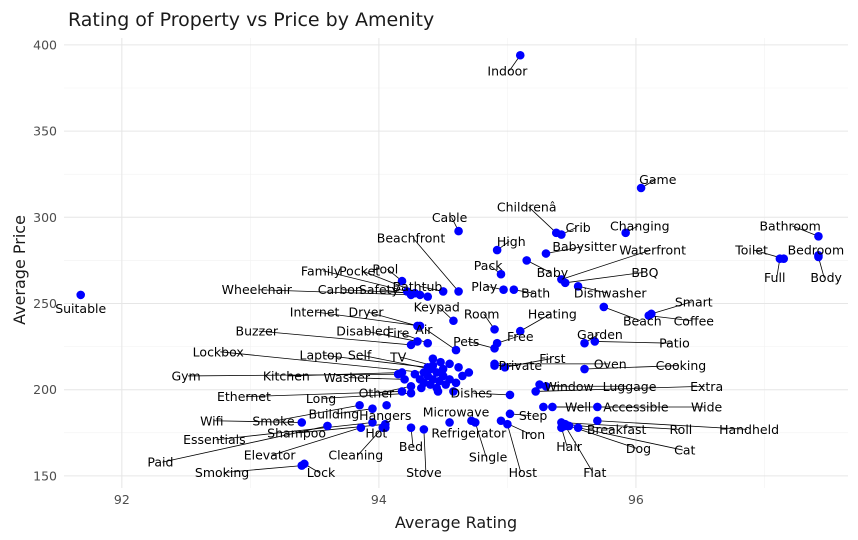 The width and height of the screenshot is (858, 540). What do you see at coordinates (816, 250) in the screenshot?
I see `point-label: Bedroom` at bounding box center [816, 250].